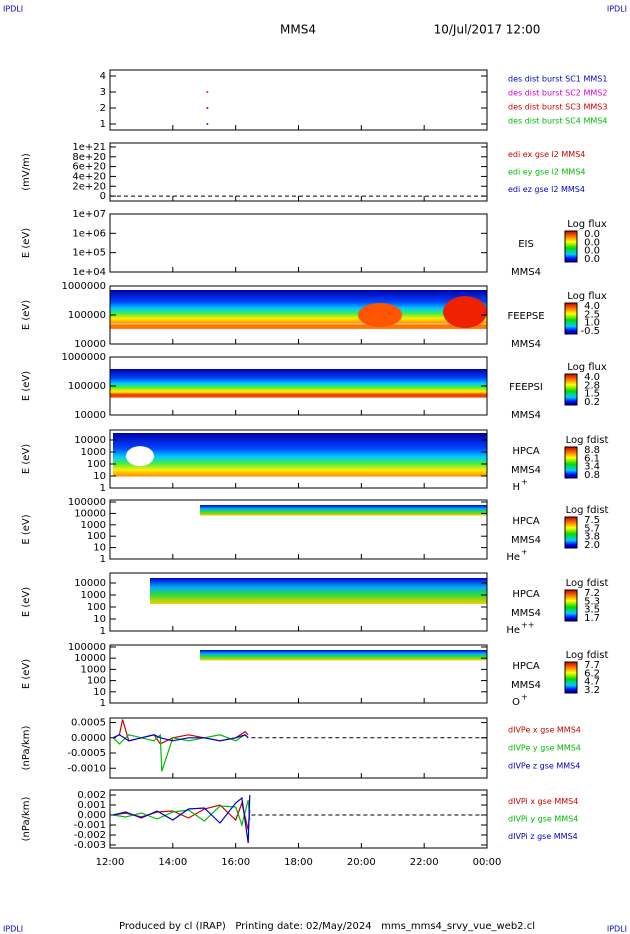  Describe the element at coordinates (298, 862) in the screenshot. I see `x-tick-label: 18:00` at that location.